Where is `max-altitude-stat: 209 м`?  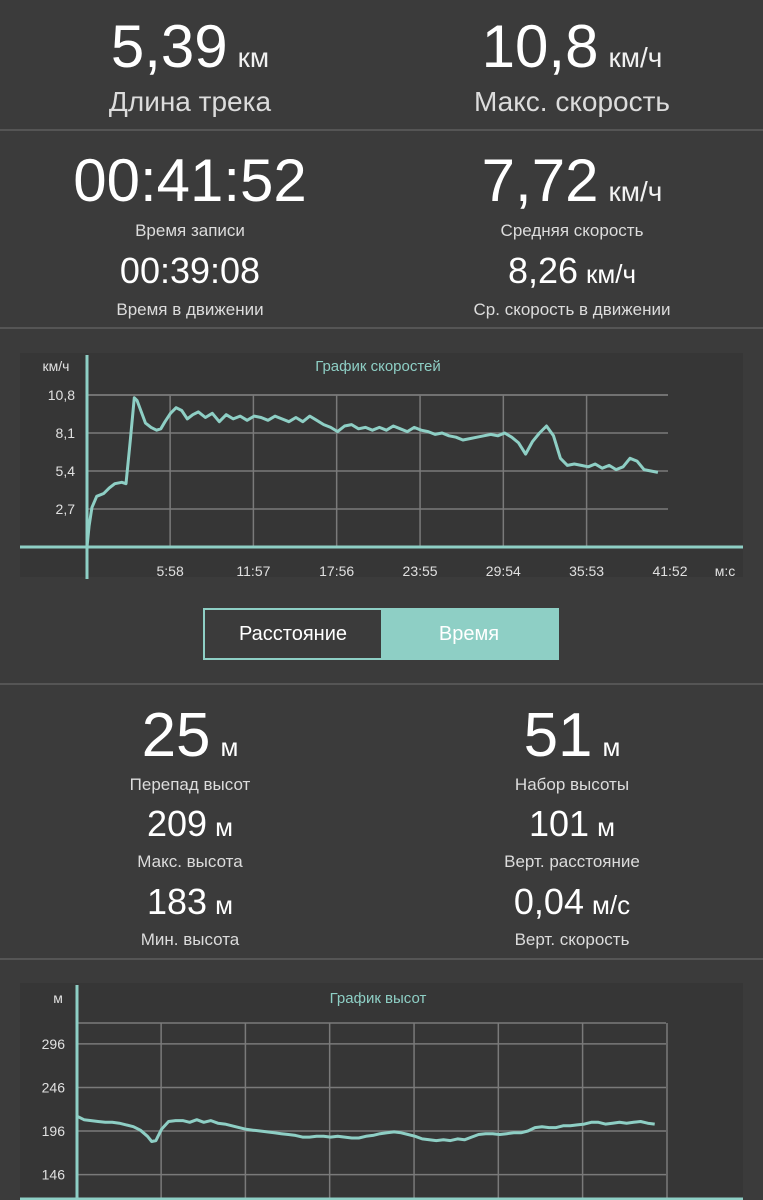 max-altitude-stat: 209 м is located at coordinates (190, 824).